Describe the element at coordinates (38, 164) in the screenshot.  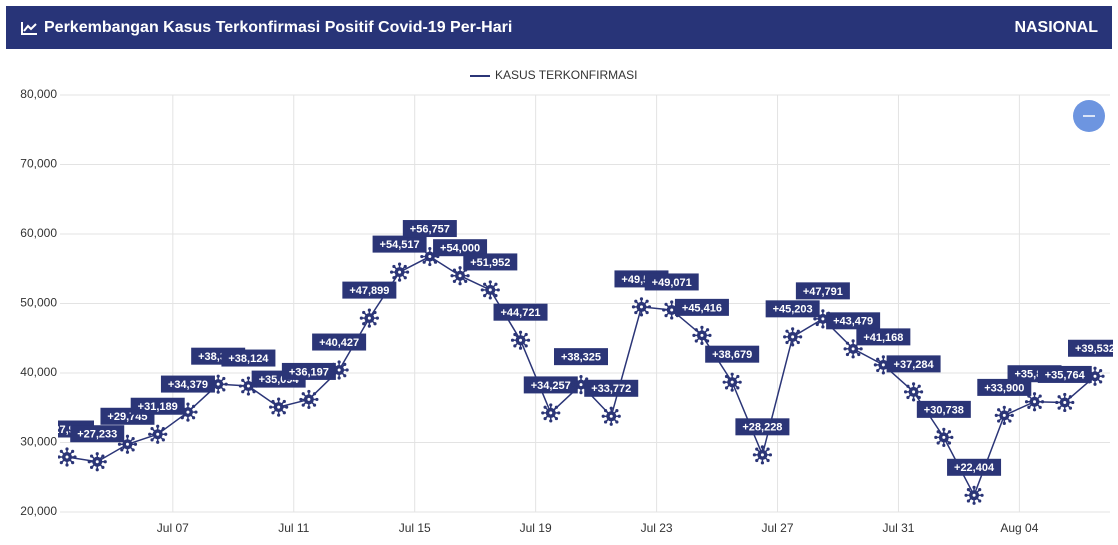
I see `y-tick-label: 70,000` at that location.